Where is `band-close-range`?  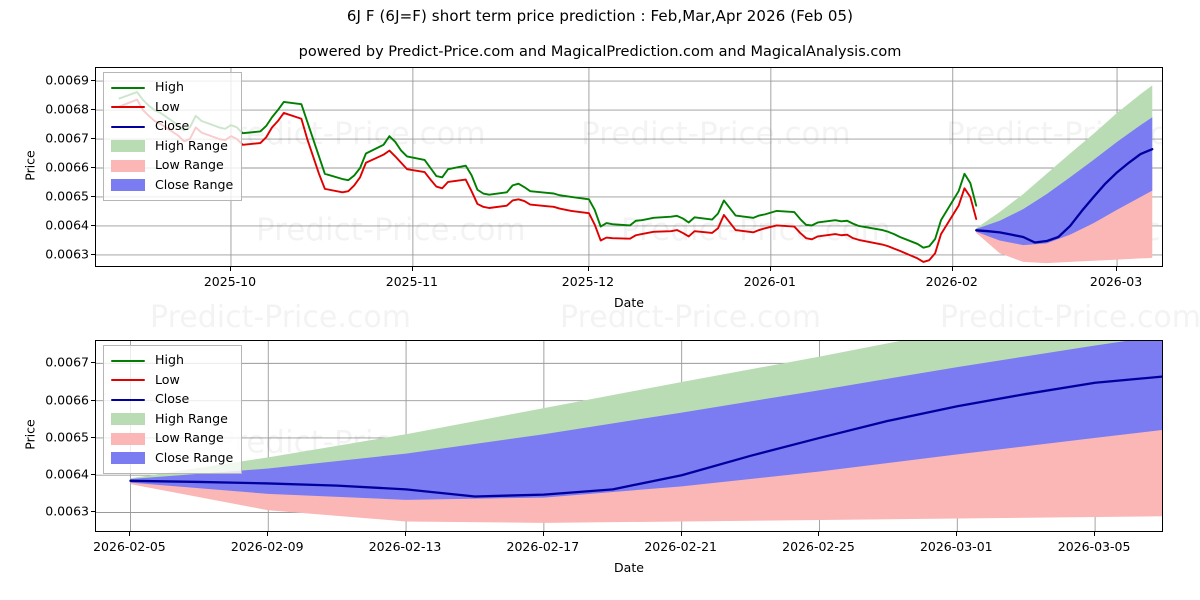 band-close-range is located at coordinates (1064, 181).